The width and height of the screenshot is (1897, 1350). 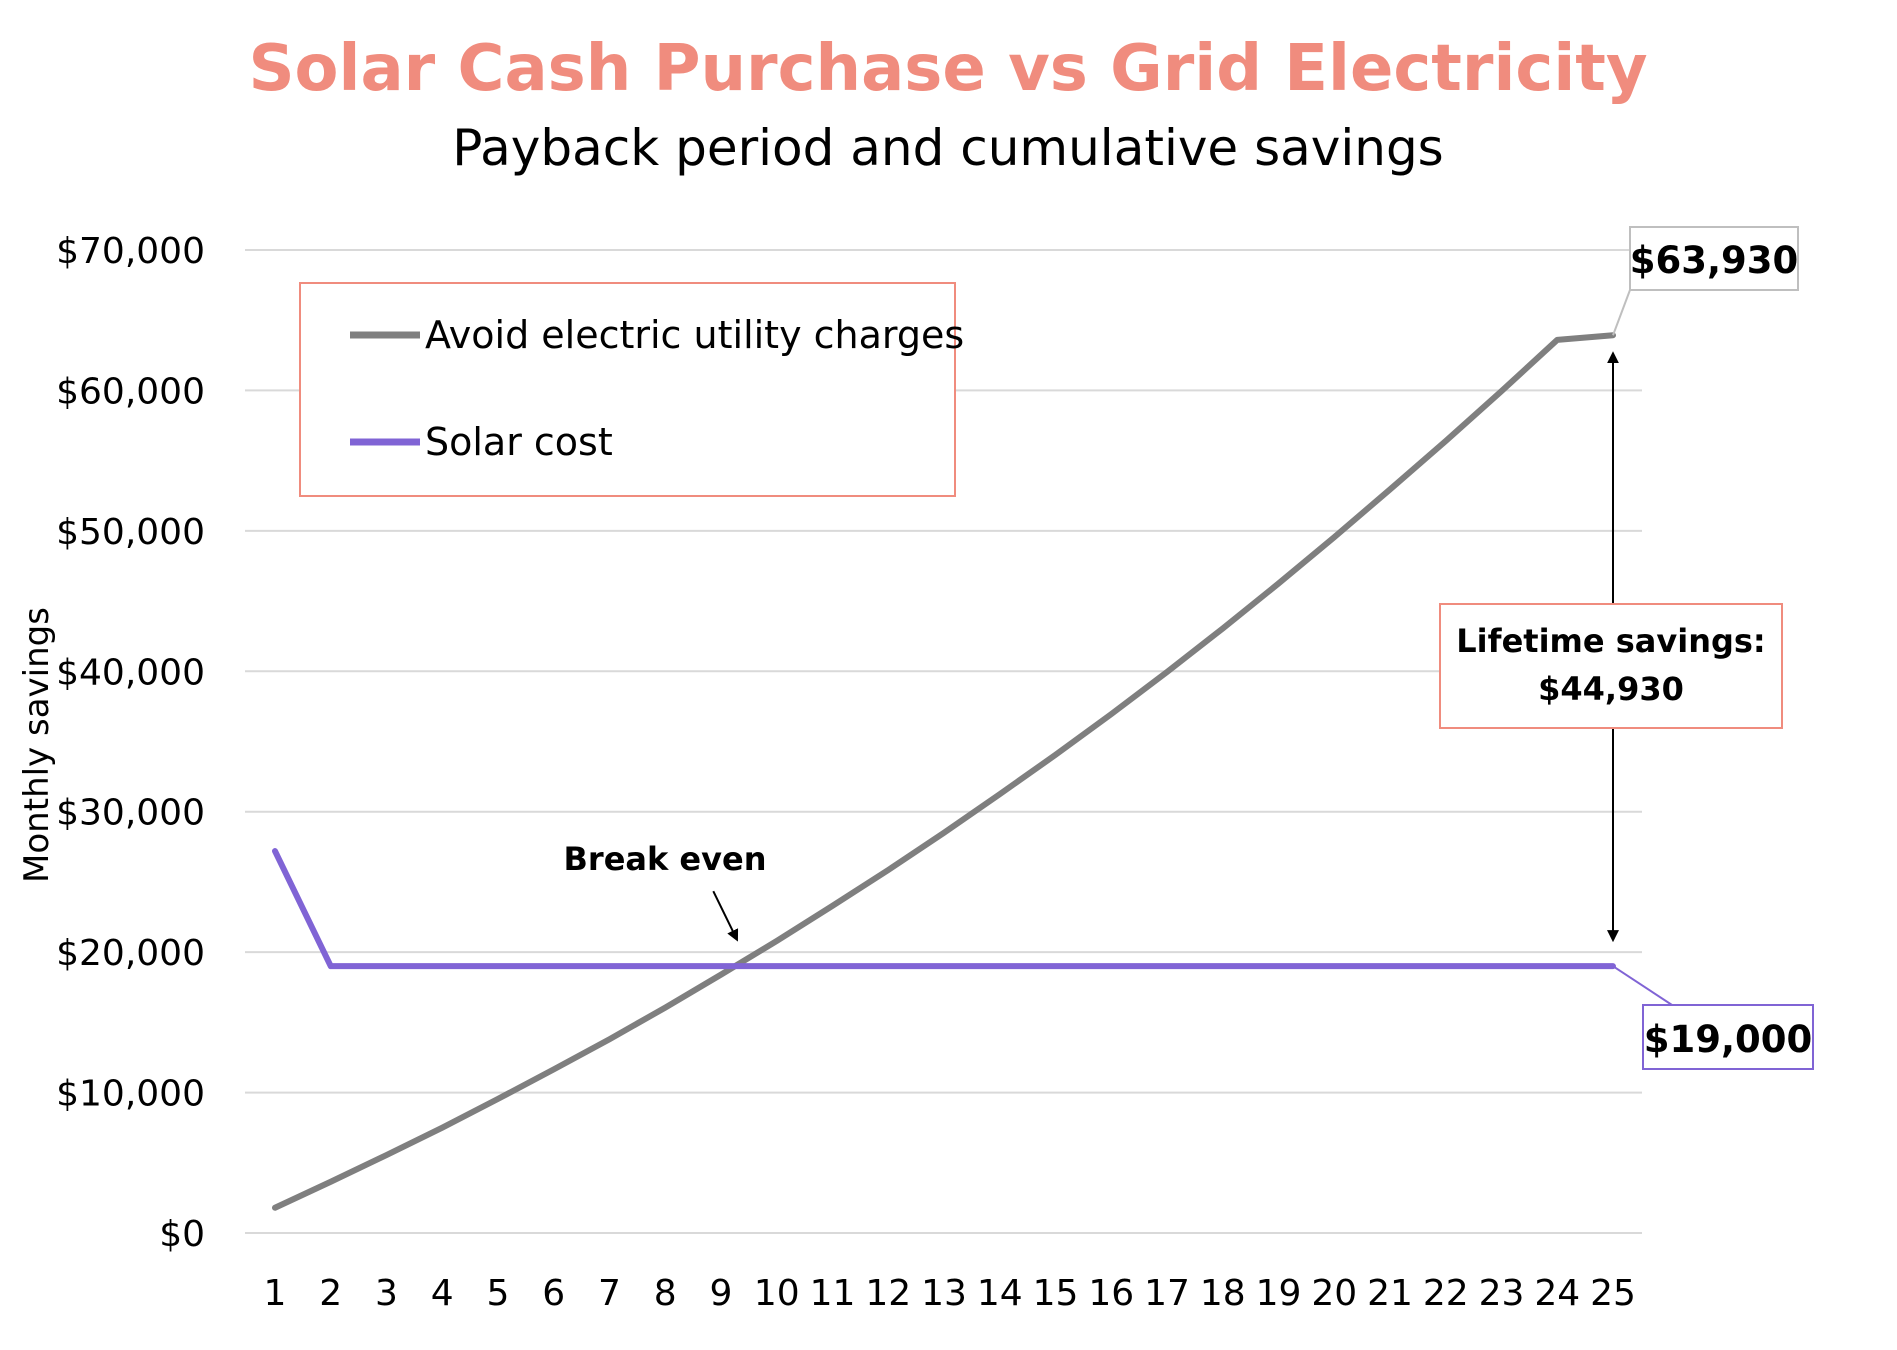 What do you see at coordinates (330, 1293) in the screenshot?
I see `x-tick-label: 2` at bounding box center [330, 1293].